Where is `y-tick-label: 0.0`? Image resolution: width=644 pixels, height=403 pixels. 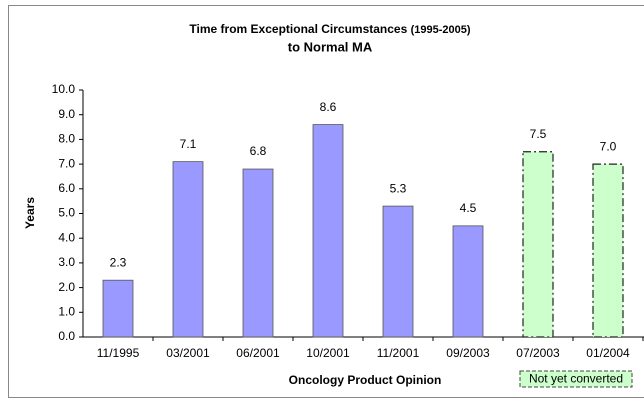 y-tick-label: 0.0 is located at coordinates (66, 336).